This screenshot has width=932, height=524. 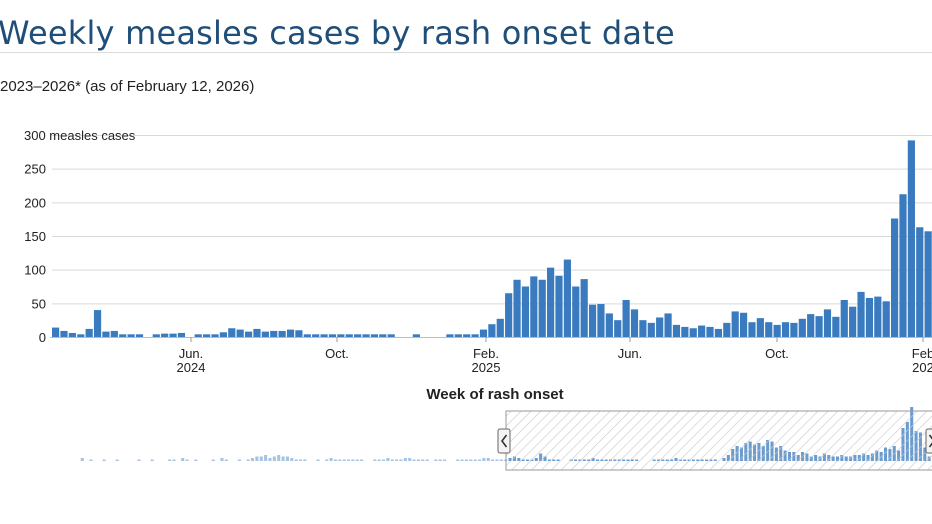 I want to click on navigator-right-handle, so click(x=928, y=441).